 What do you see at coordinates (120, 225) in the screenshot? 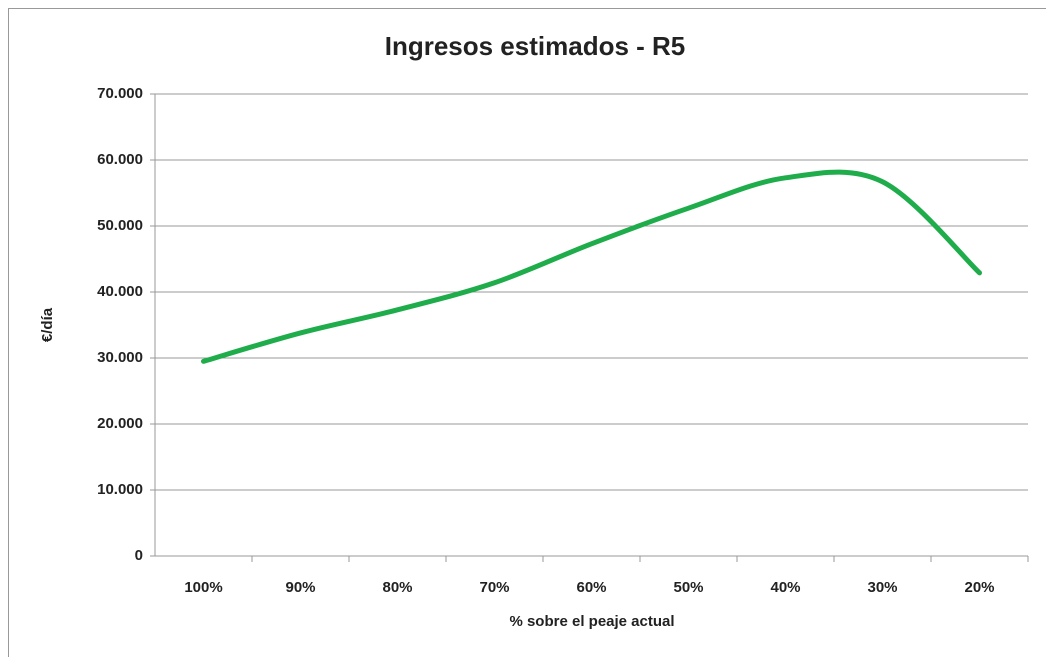
I see `y-tick-label: 50.000` at bounding box center [120, 225].